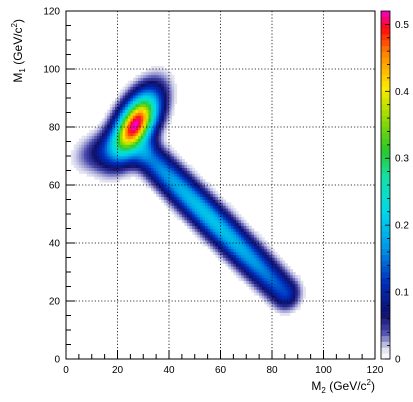 This screenshot has height=402, width=413. I want to click on colorbar-tick-label: 0.2, so click(402, 226).